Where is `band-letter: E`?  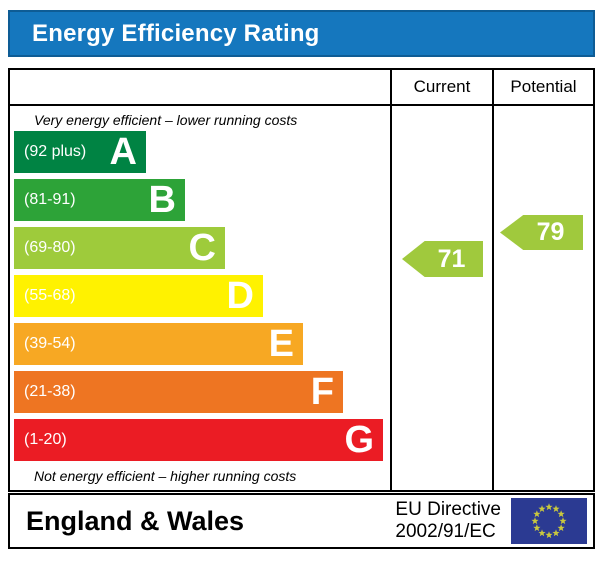 band-letter: E is located at coordinates (281, 344).